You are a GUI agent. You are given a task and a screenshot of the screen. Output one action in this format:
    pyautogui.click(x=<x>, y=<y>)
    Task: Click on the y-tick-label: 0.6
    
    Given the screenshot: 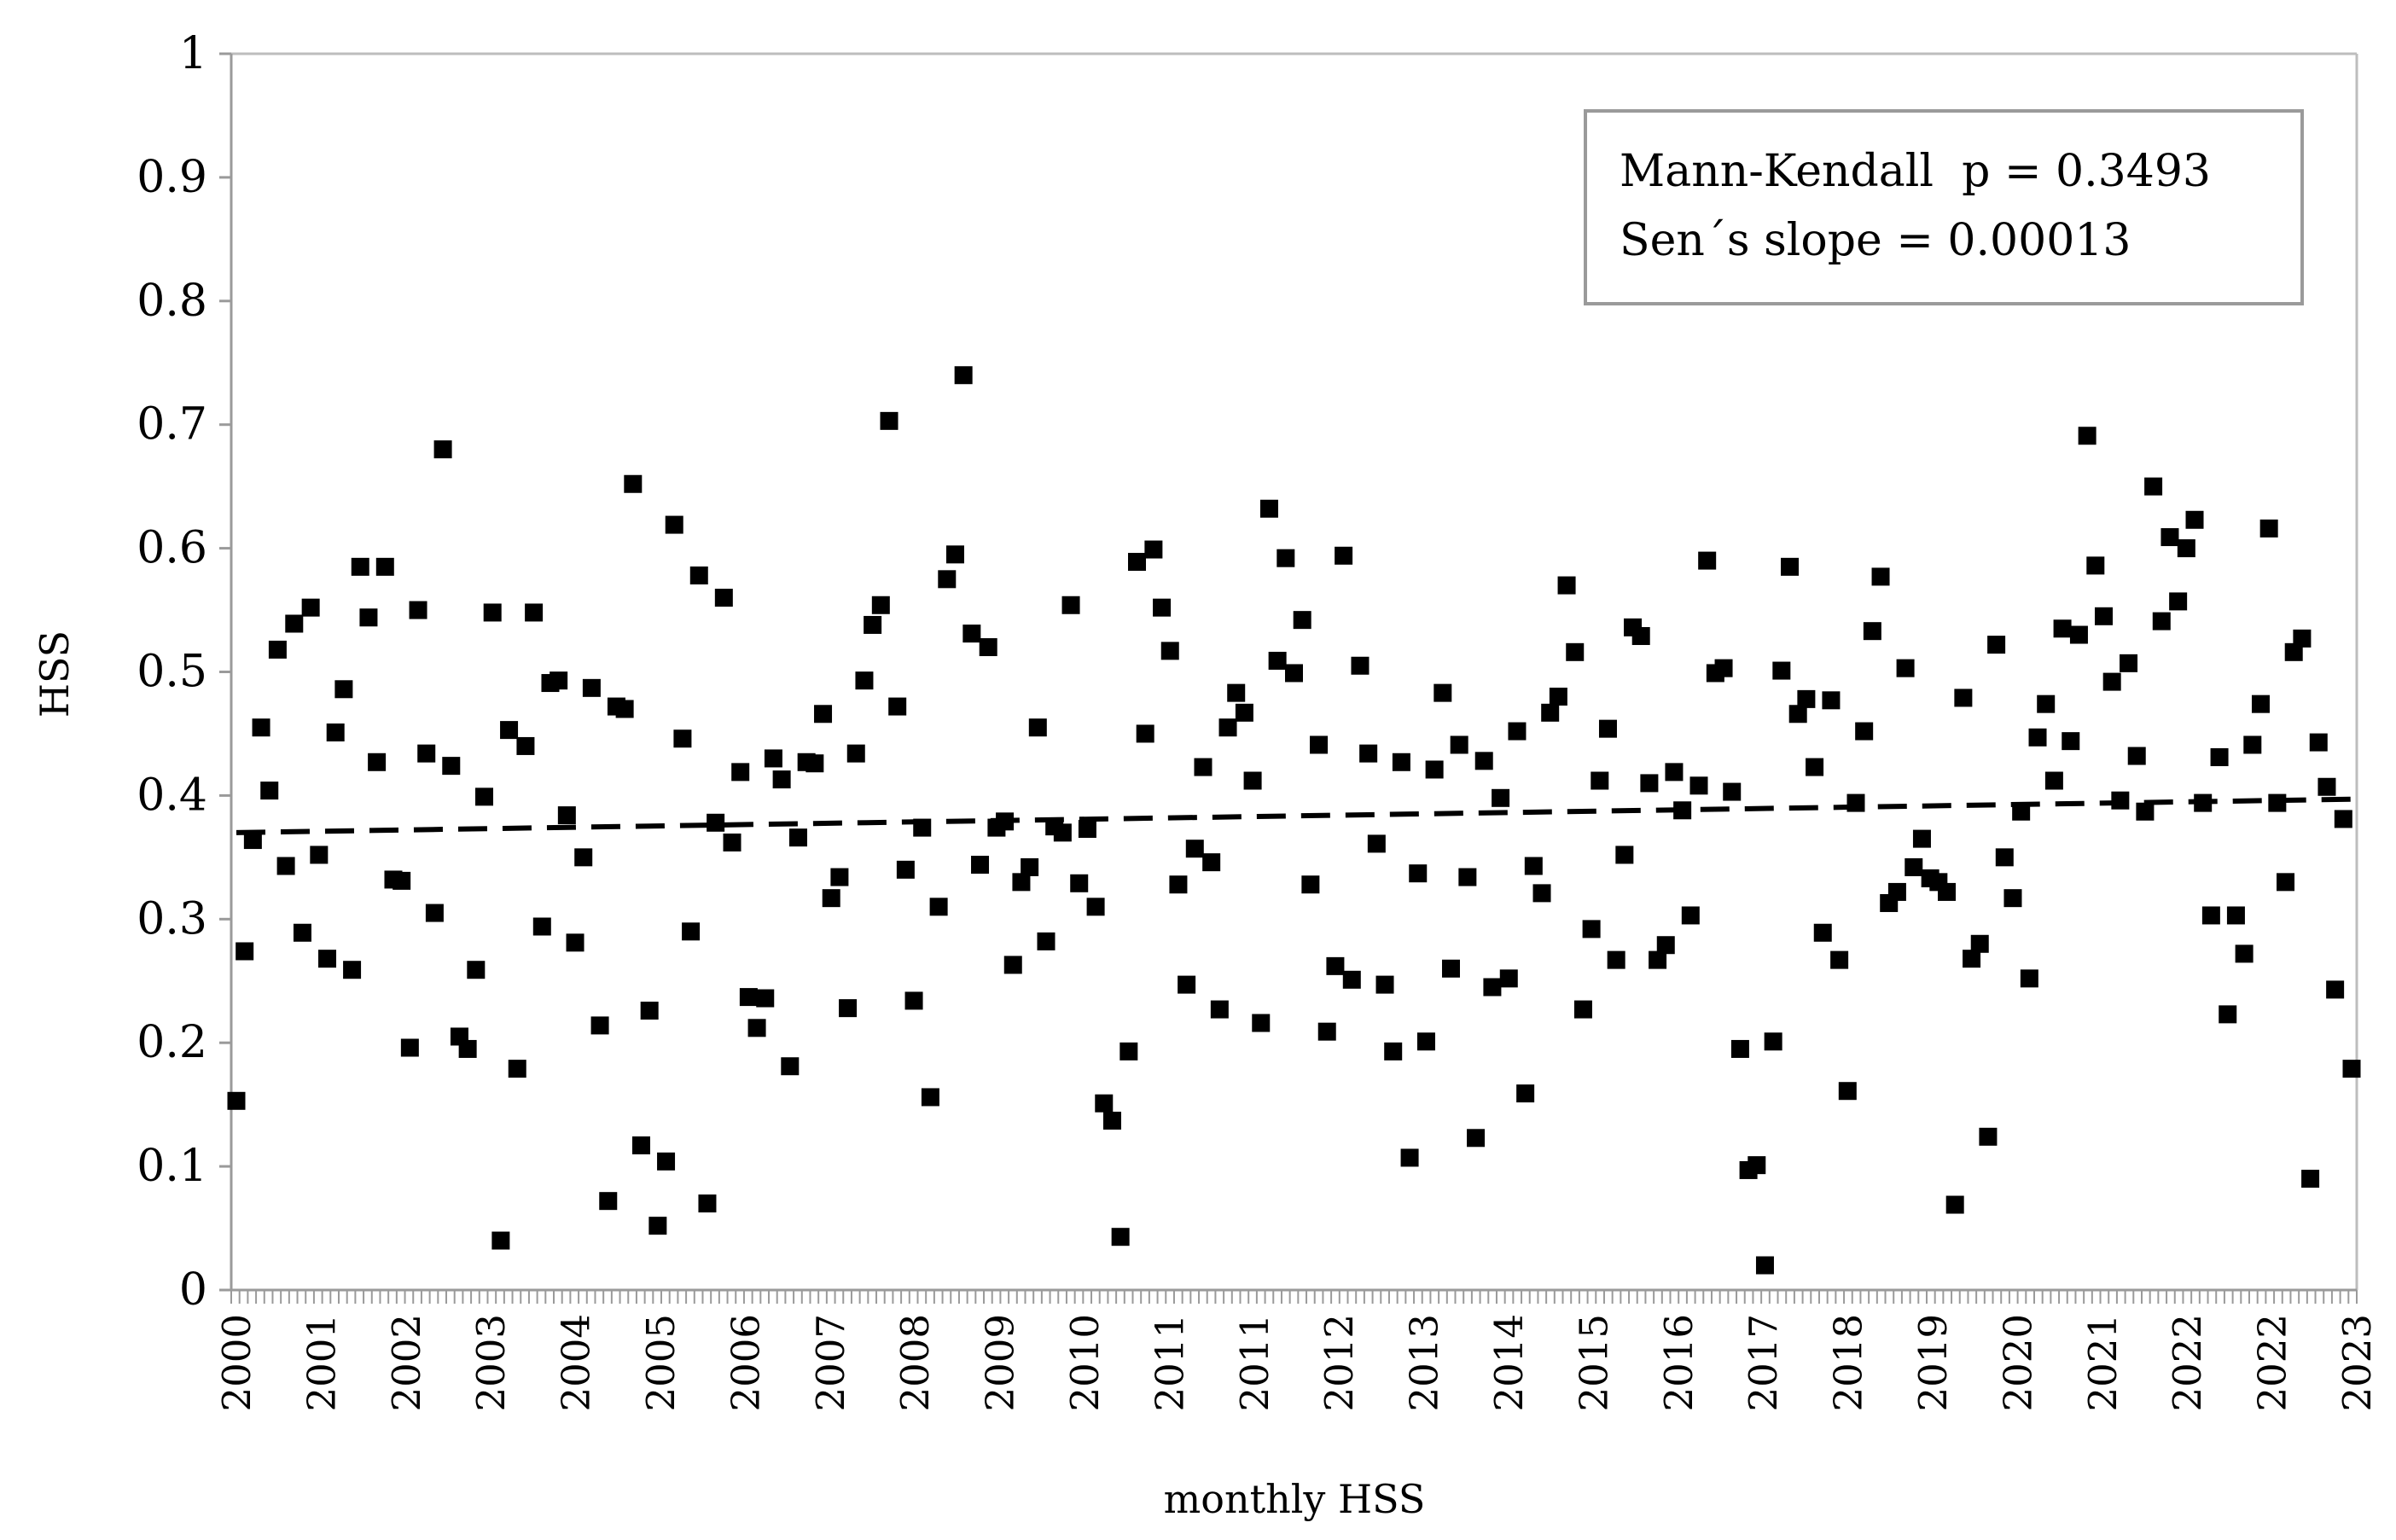 What is the action you would take?
    pyautogui.click(x=172, y=548)
    